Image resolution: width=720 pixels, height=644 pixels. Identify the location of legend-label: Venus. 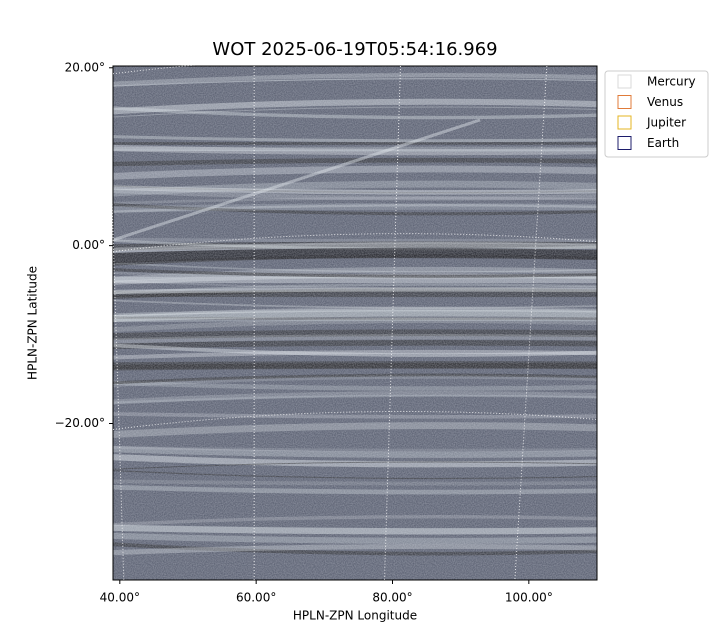
(665, 102).